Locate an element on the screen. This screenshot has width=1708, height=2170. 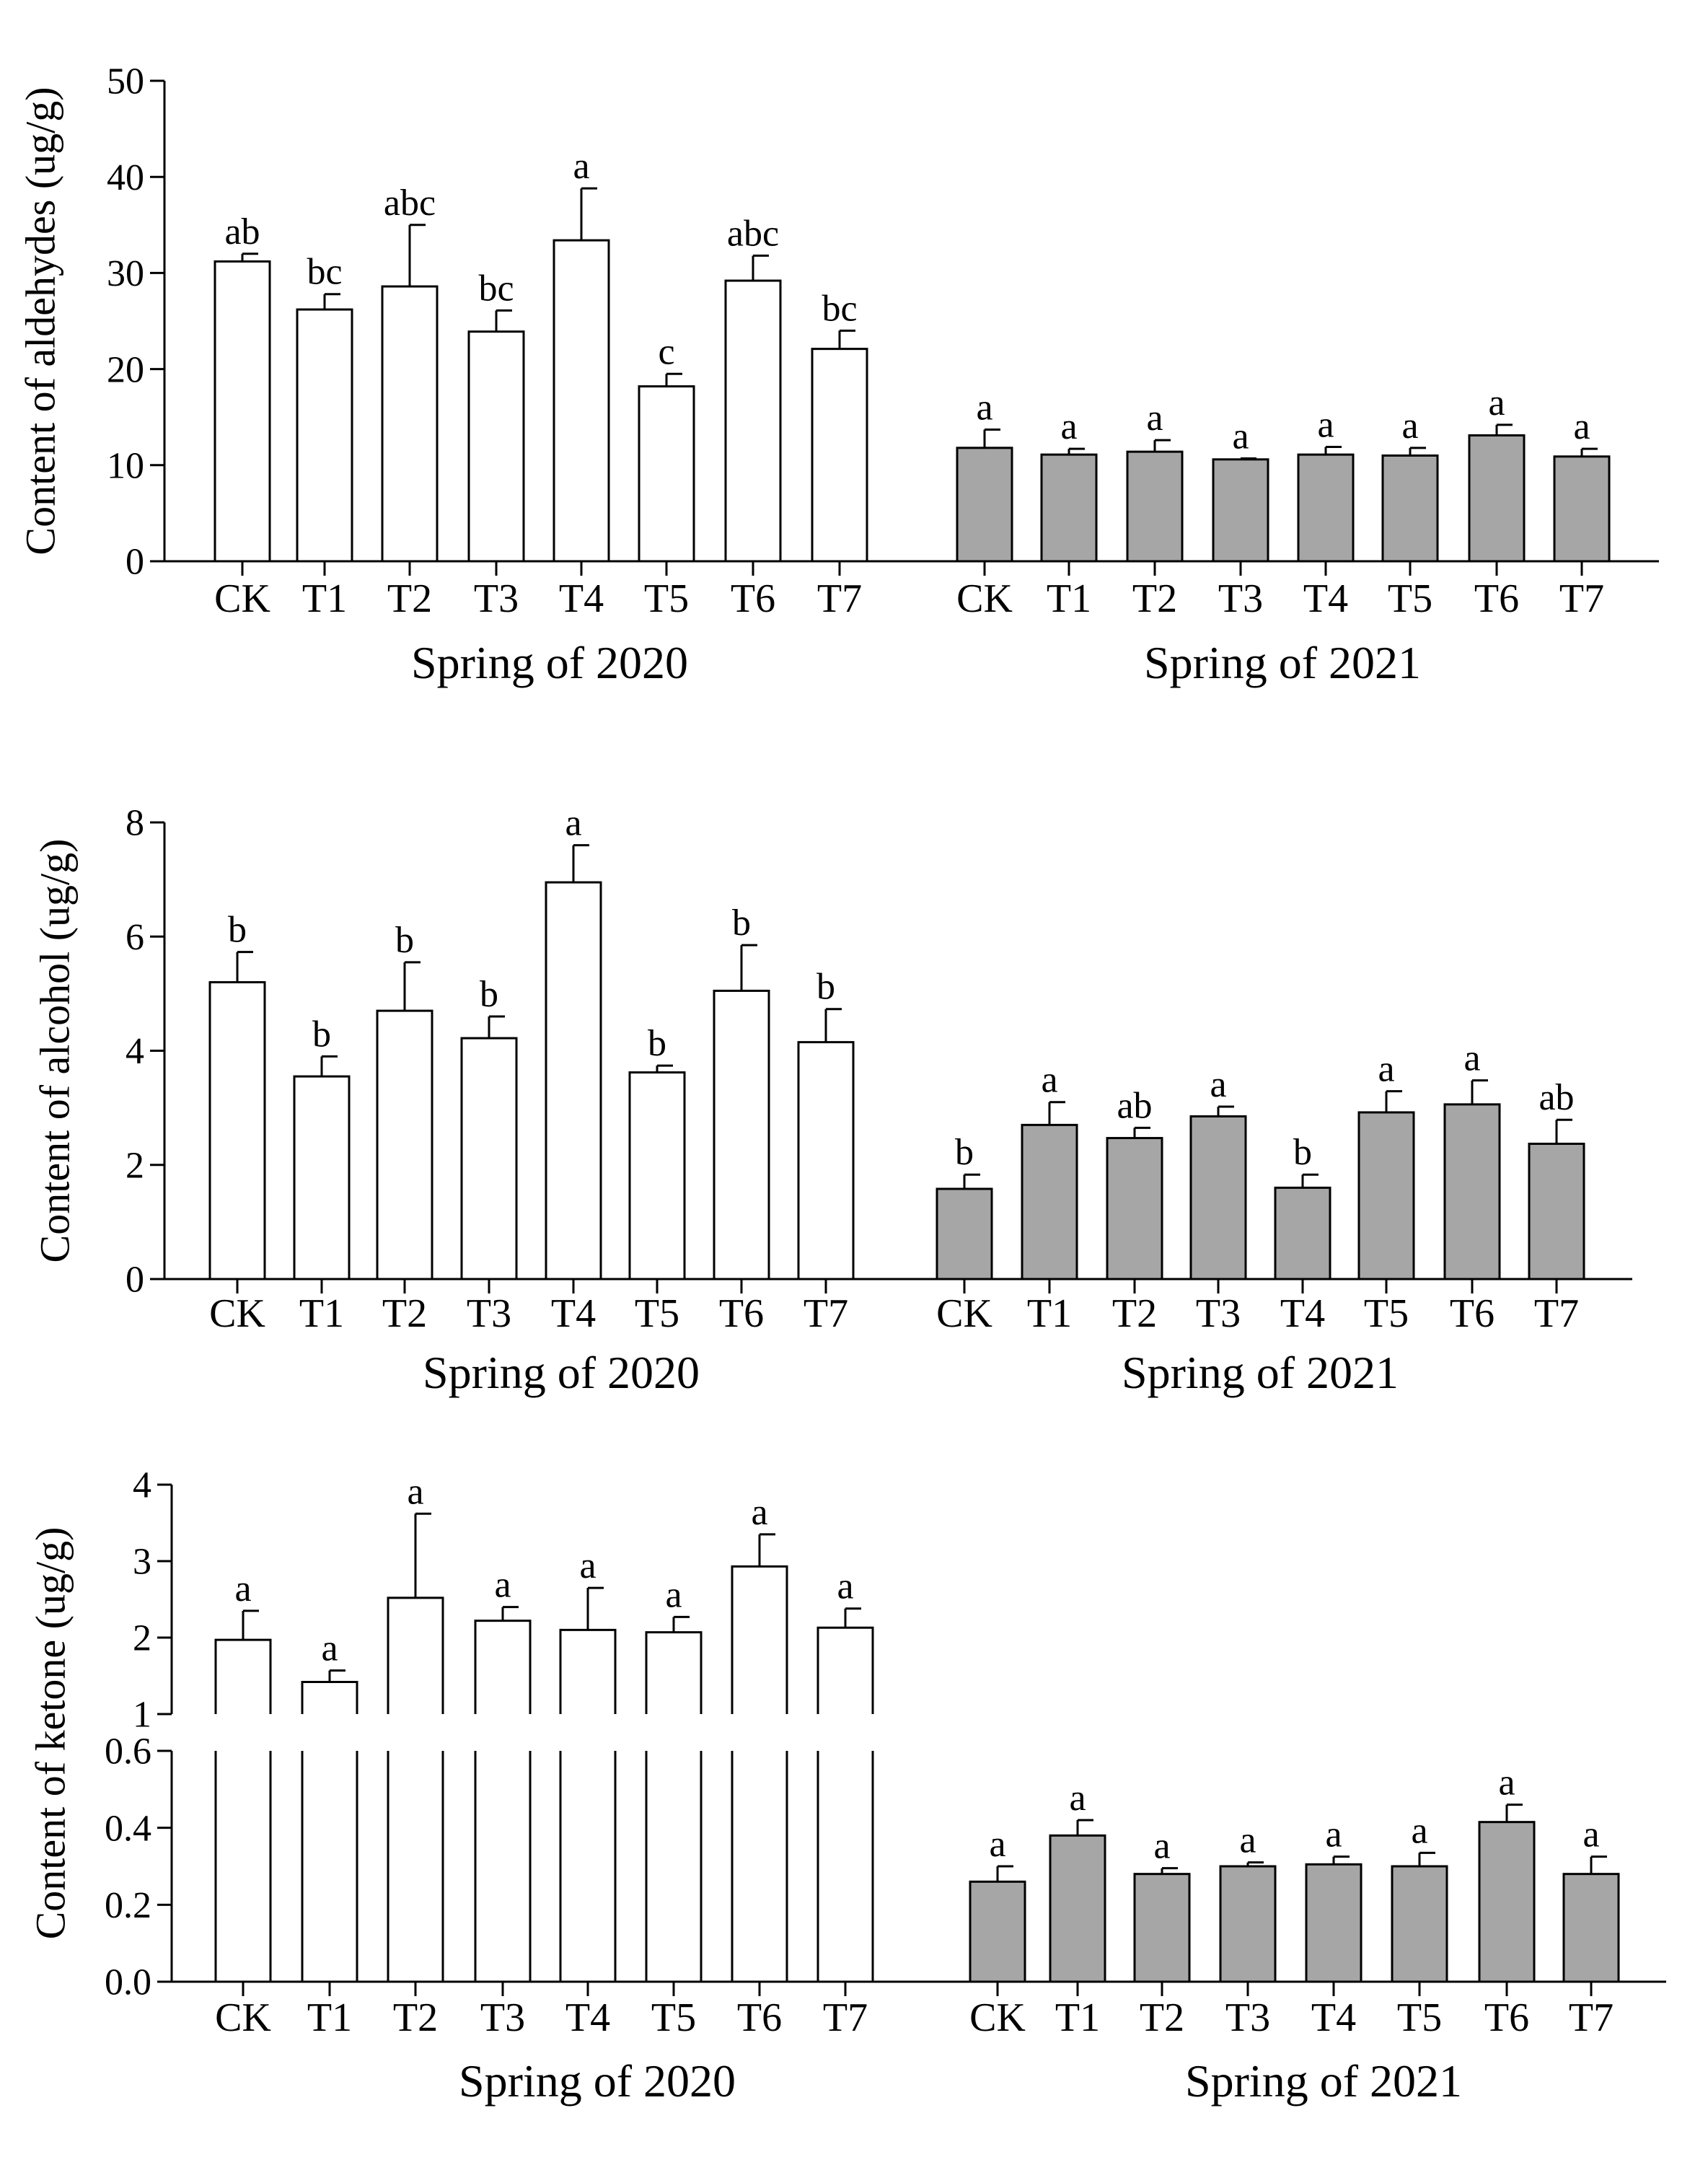
y-tick-label: 3 is located at coordinates (142, 1563).